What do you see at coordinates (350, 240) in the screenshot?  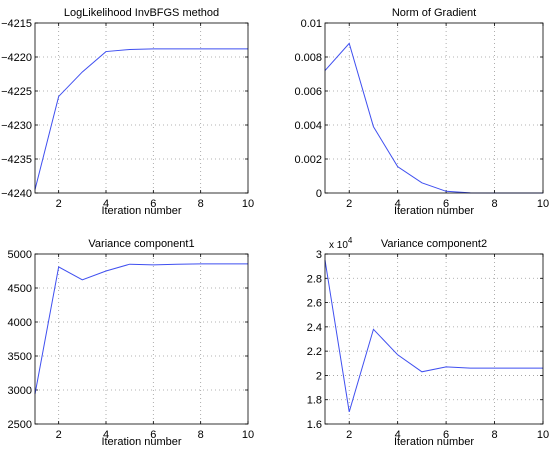 I see `y-exponent-power: 4` at bounding box center [350, 240].